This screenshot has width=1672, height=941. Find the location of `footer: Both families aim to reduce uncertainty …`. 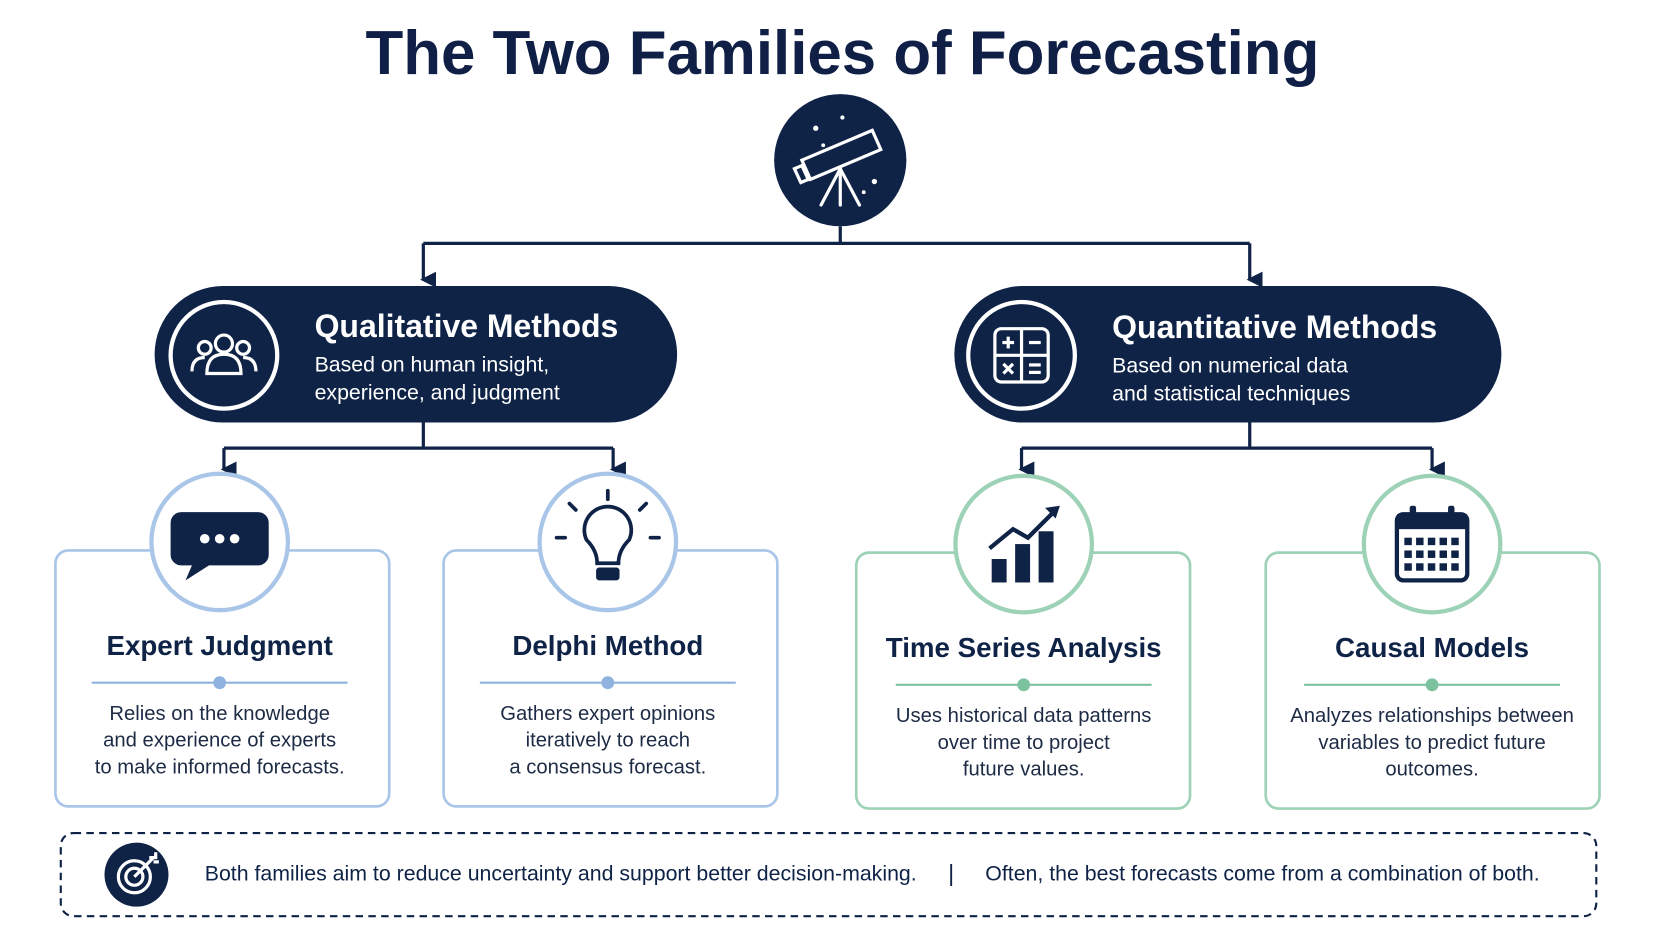

footer: Both families aim to reduce uncertainty … is located at coordinates (828, 874).